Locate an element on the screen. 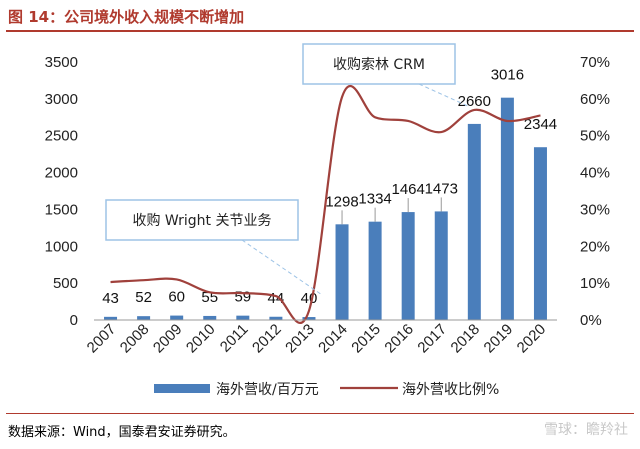 This screenshot has width=640, height=449. x-tick-label: 2012 is located at coordinates (267, 339).